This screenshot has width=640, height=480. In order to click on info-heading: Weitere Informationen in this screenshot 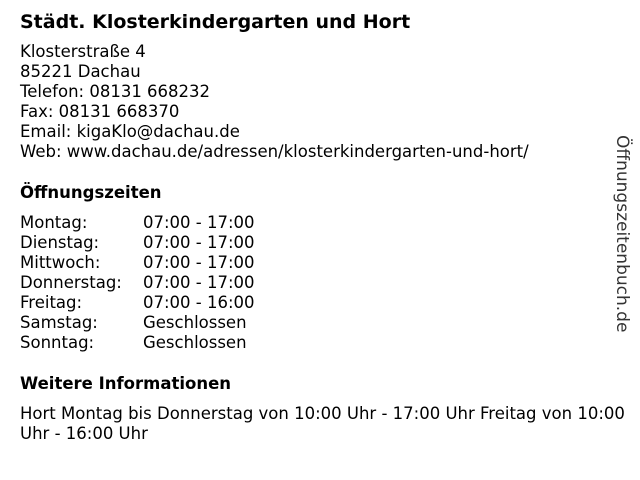, I will do `click(126, 383)`.